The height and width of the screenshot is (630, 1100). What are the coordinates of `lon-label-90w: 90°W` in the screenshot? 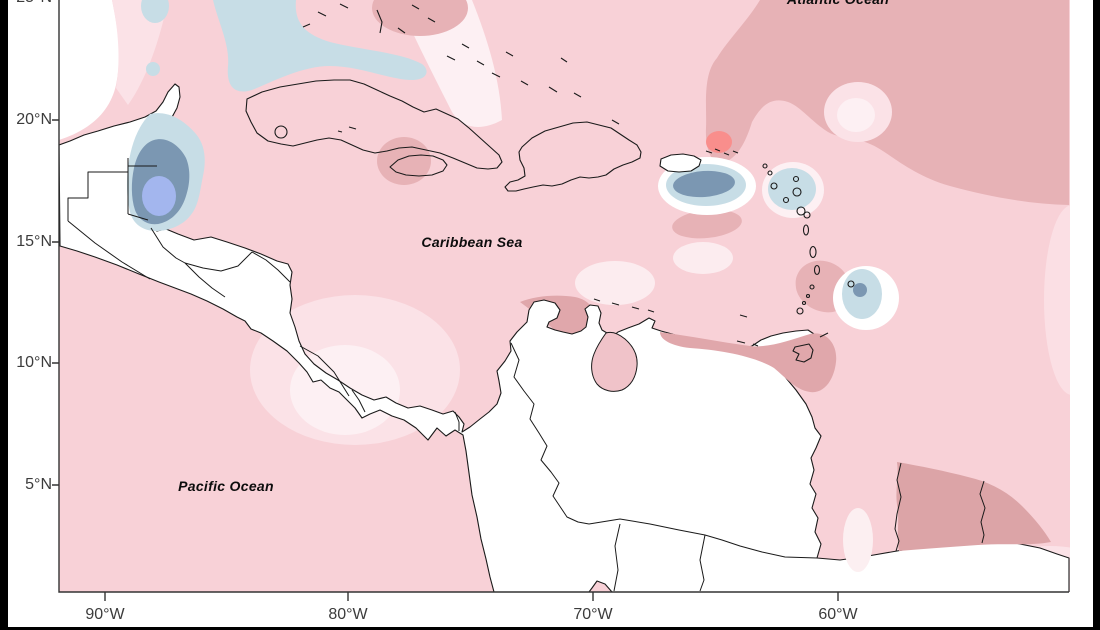 It's located at (105, 614).